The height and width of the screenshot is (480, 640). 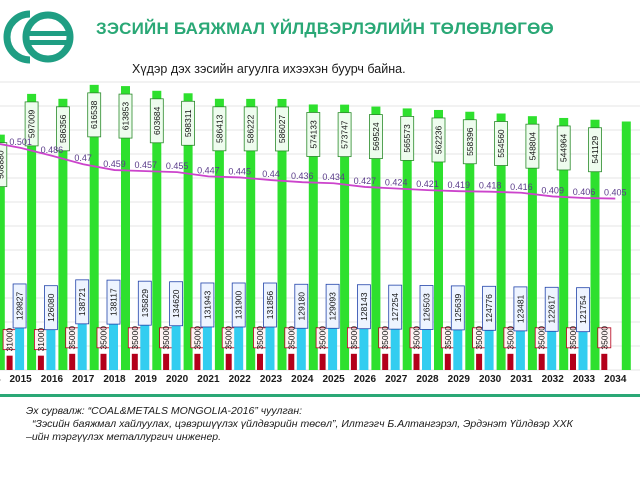 What do you see at coordinates (615, 193) in the screenshot?
I see `line-label-2034: 0.405` at bounding box center [615, 193].